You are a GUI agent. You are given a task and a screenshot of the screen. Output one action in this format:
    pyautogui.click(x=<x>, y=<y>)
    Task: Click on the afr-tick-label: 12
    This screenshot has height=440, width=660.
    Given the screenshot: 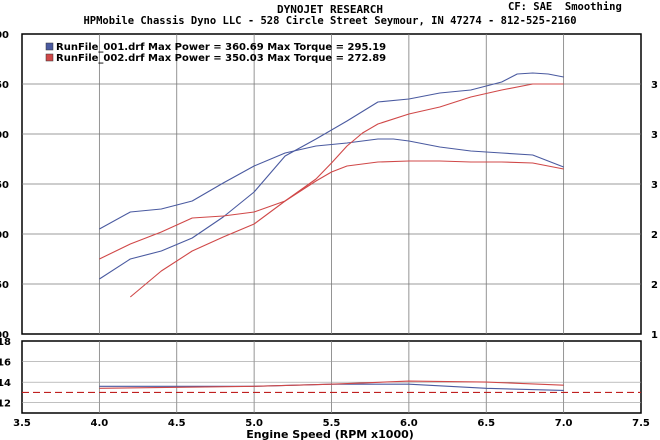 What is the action you would take?
    pyautogui.click(x=5, y=404)
    